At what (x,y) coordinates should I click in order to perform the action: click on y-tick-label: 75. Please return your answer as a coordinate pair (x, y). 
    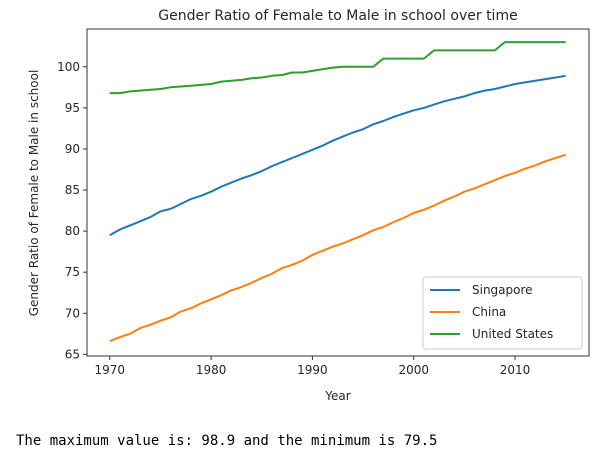
    Looking at the image, I should click on (72, 272).